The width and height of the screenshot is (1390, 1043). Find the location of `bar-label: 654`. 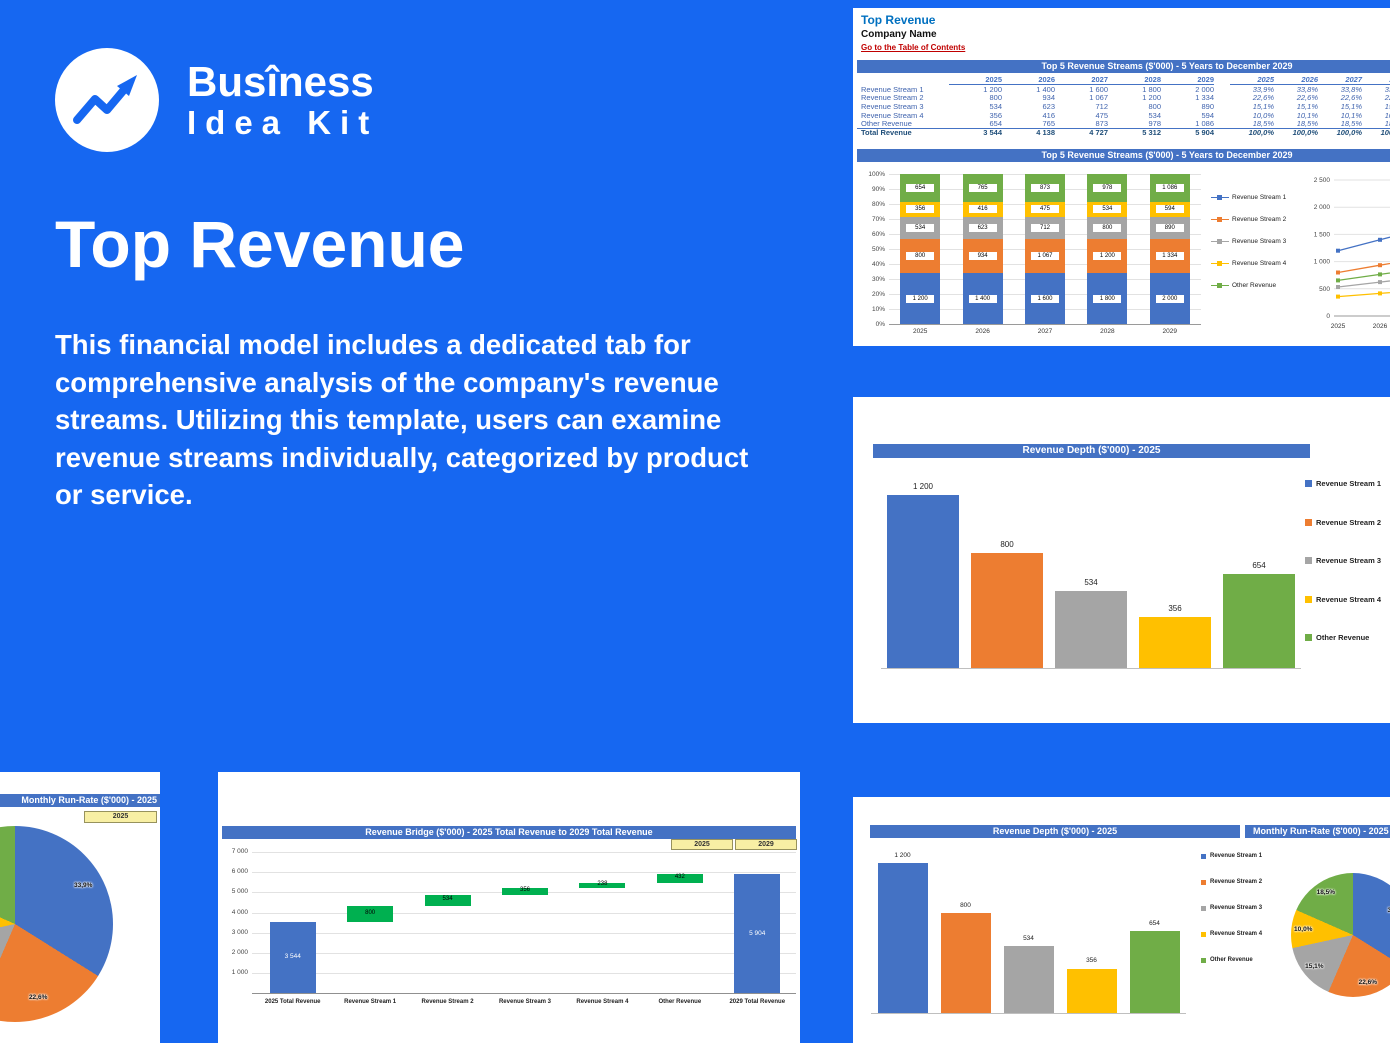

bar-label: 654 is located at coordinates (1154, 923).